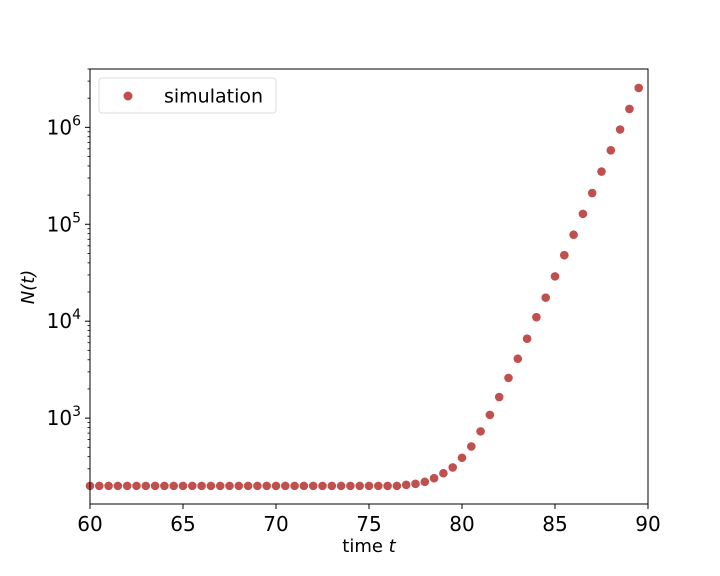  Describe the element at coordinates (89, 524) in the screenshot. I see `x-tick-label: 60` at that location.